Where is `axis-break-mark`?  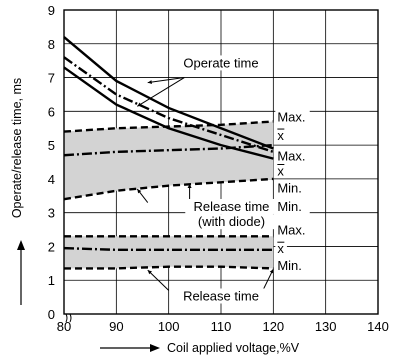 axis-break-mark is located at coordinates (68, 318).